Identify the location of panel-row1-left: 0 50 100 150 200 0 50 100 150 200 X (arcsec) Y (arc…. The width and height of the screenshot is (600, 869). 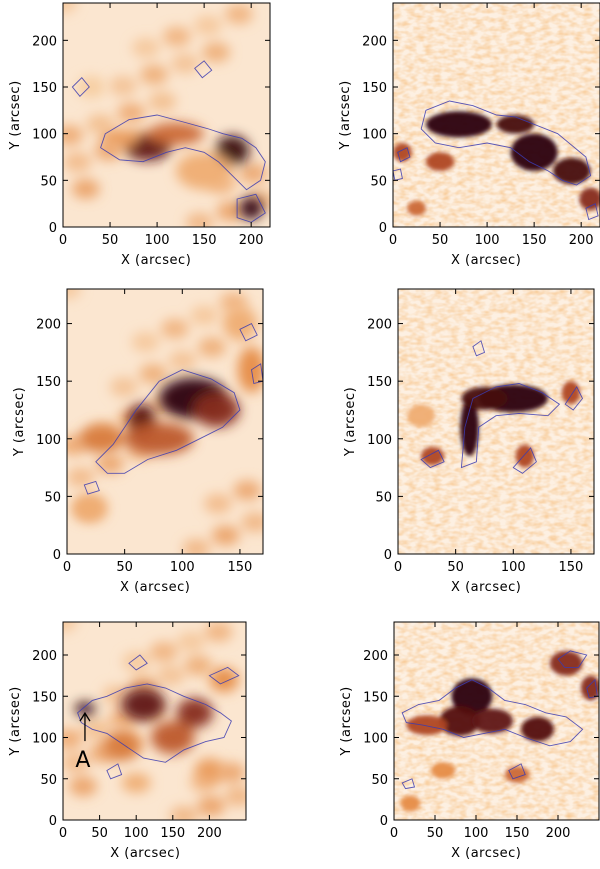
(139, 135).